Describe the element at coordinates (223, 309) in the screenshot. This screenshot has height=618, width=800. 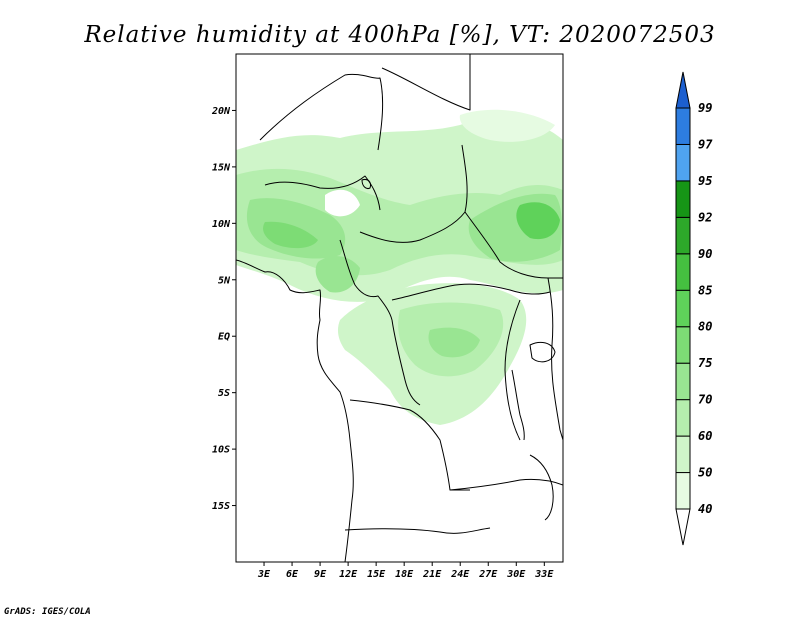
I see `latitude-axis: 20N 15N 10N 5N EQ 5S 10S 15S` at that location.